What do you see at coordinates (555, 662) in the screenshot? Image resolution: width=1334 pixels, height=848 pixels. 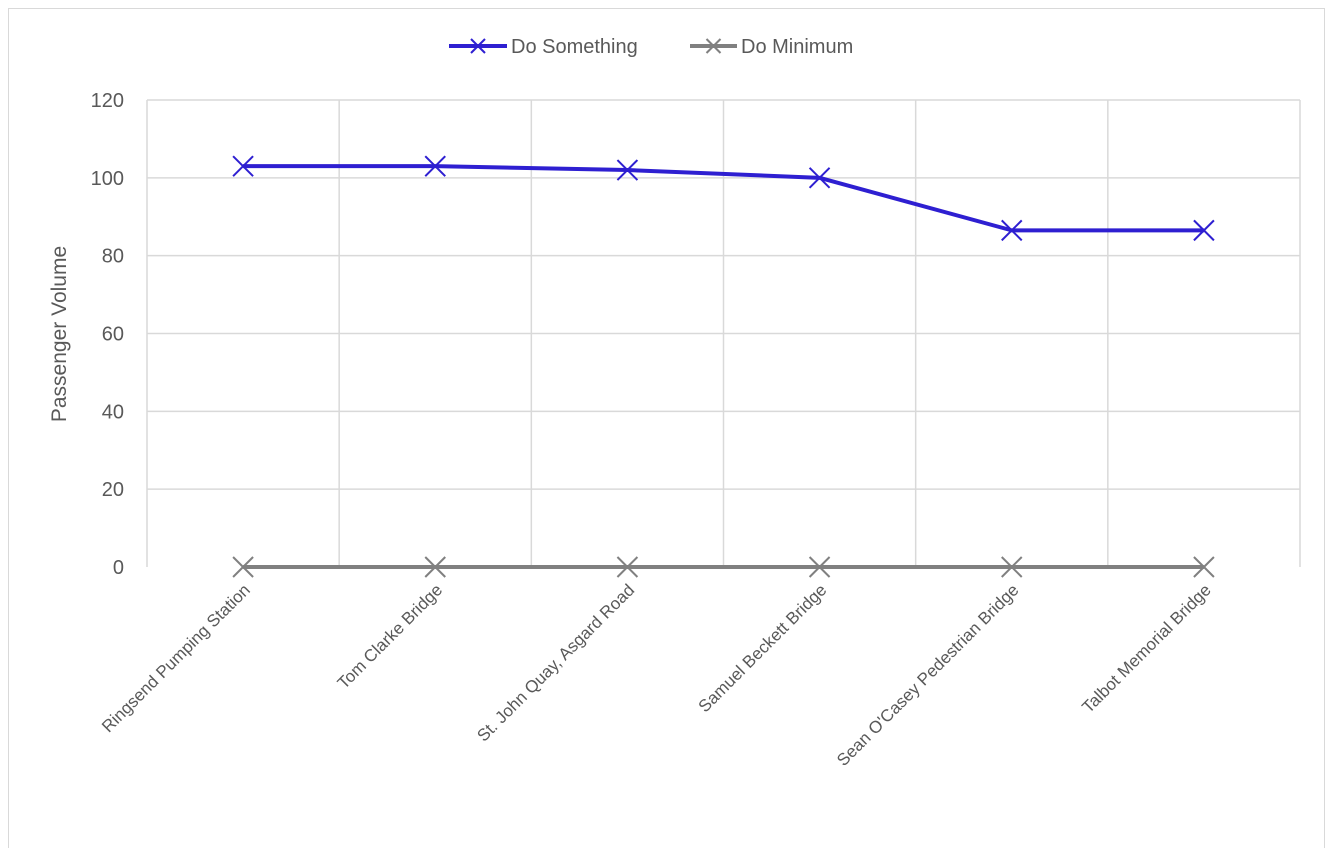 I see `x-tick-label: St. John Quay, Asgard Road` at bounding box center [555, 662].